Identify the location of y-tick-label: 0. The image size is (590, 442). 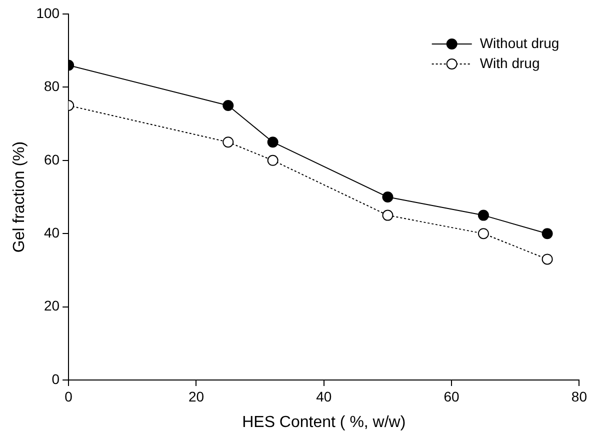
(56, 378).